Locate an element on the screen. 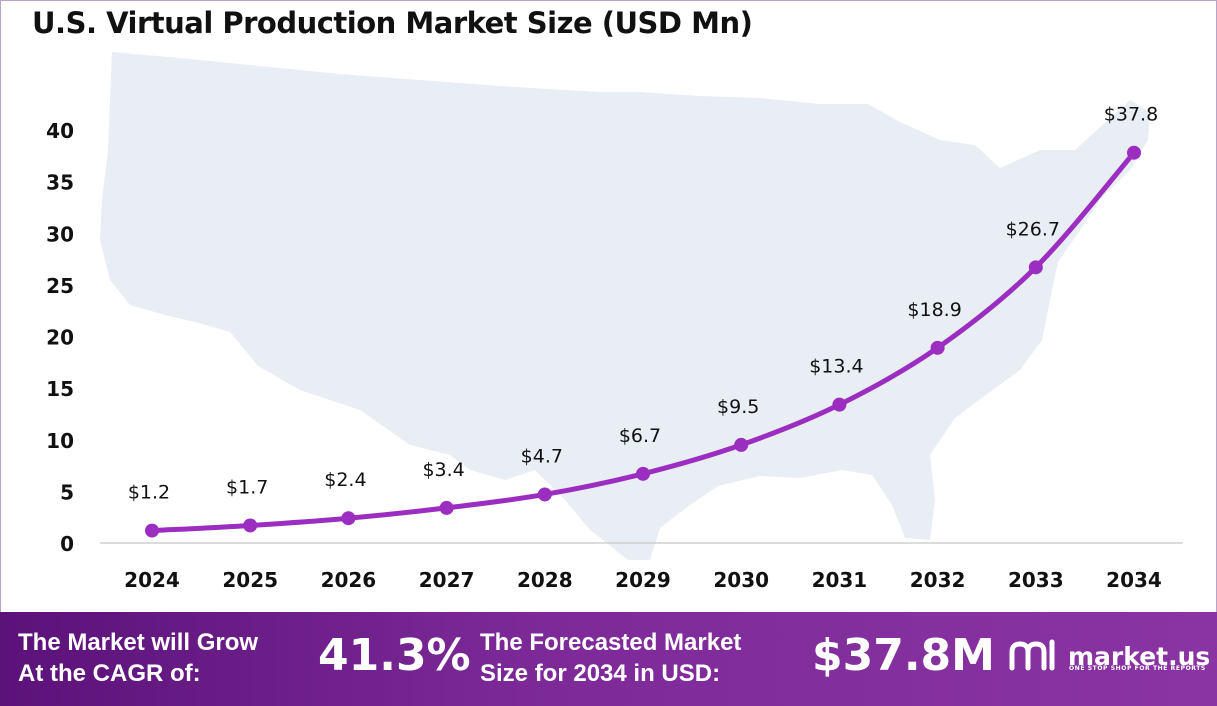 This screenshot has width=1217, height=706. data-label: $3.4 is located at coordinates (443, 470).